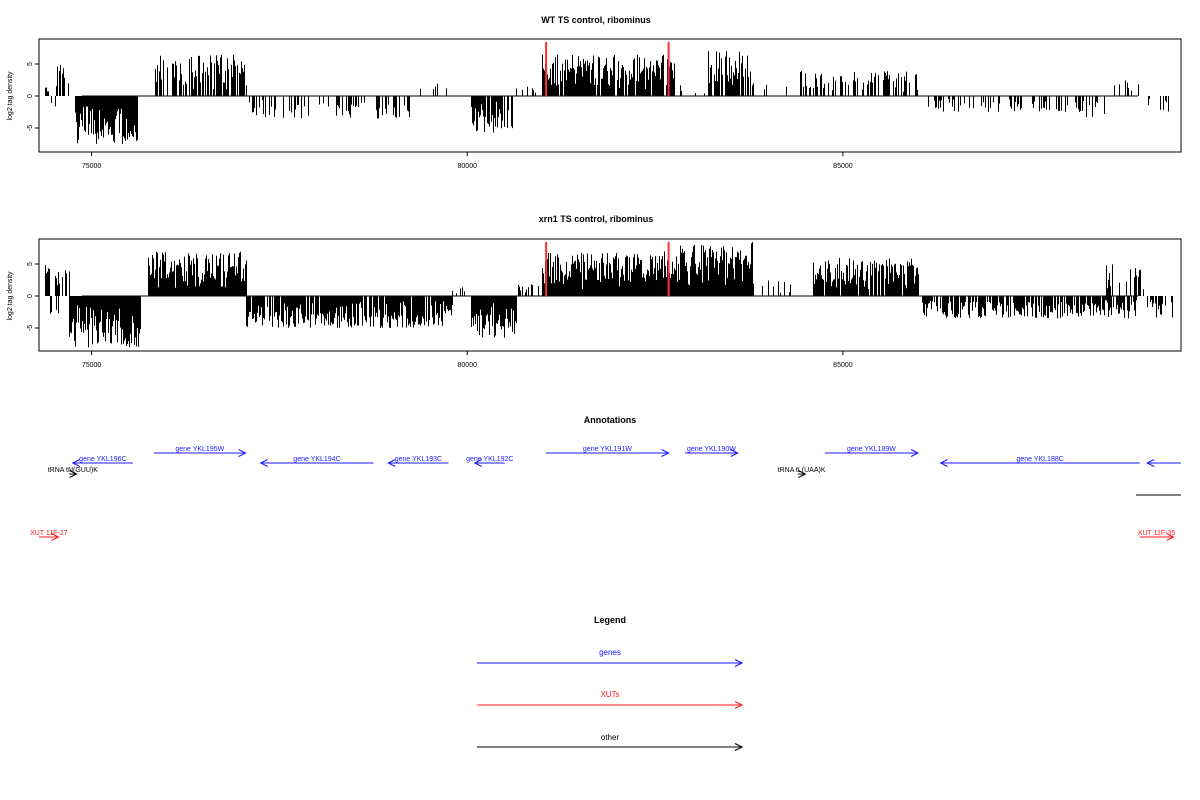 This screenshot has width=1200, height=800. Describe the element at coordinates (610, 652) in the screenshot. I see `legend-label: genes` at that location.